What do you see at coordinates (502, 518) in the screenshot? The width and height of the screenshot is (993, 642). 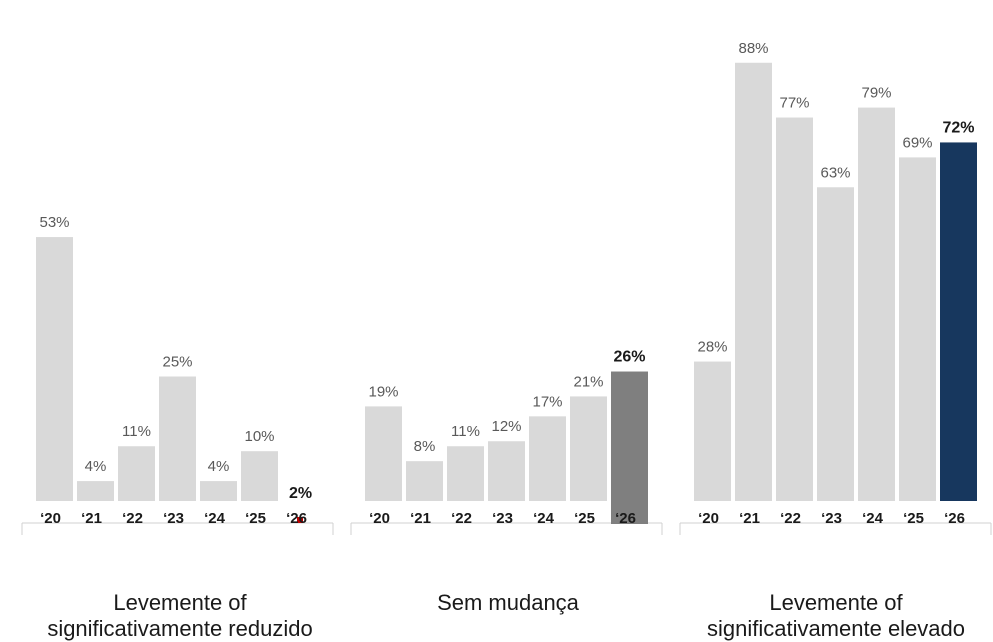 I see `category-label-1-3: ‘23` at bounding box center [502, 518].